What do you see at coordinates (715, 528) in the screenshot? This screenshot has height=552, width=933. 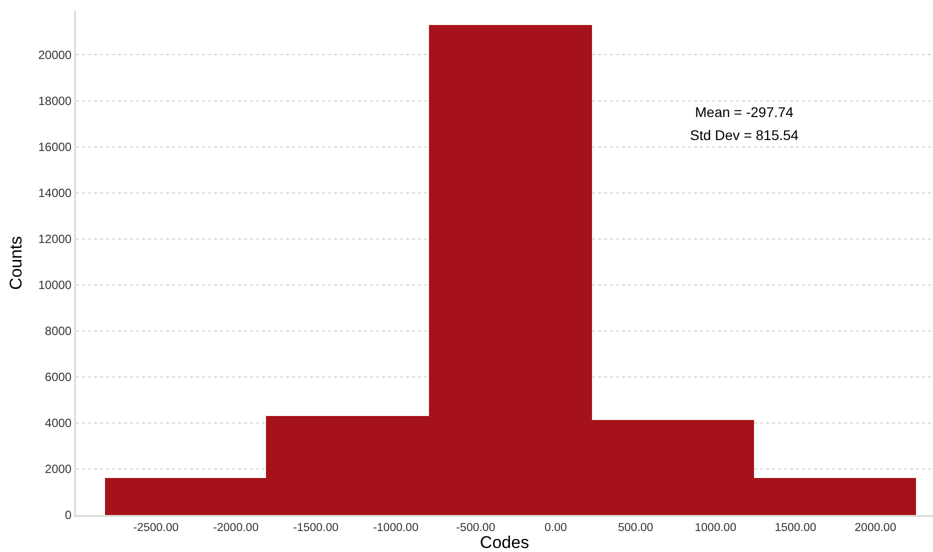 I see `x-tick-label: 1000.00` at bounding box center [715, 528].